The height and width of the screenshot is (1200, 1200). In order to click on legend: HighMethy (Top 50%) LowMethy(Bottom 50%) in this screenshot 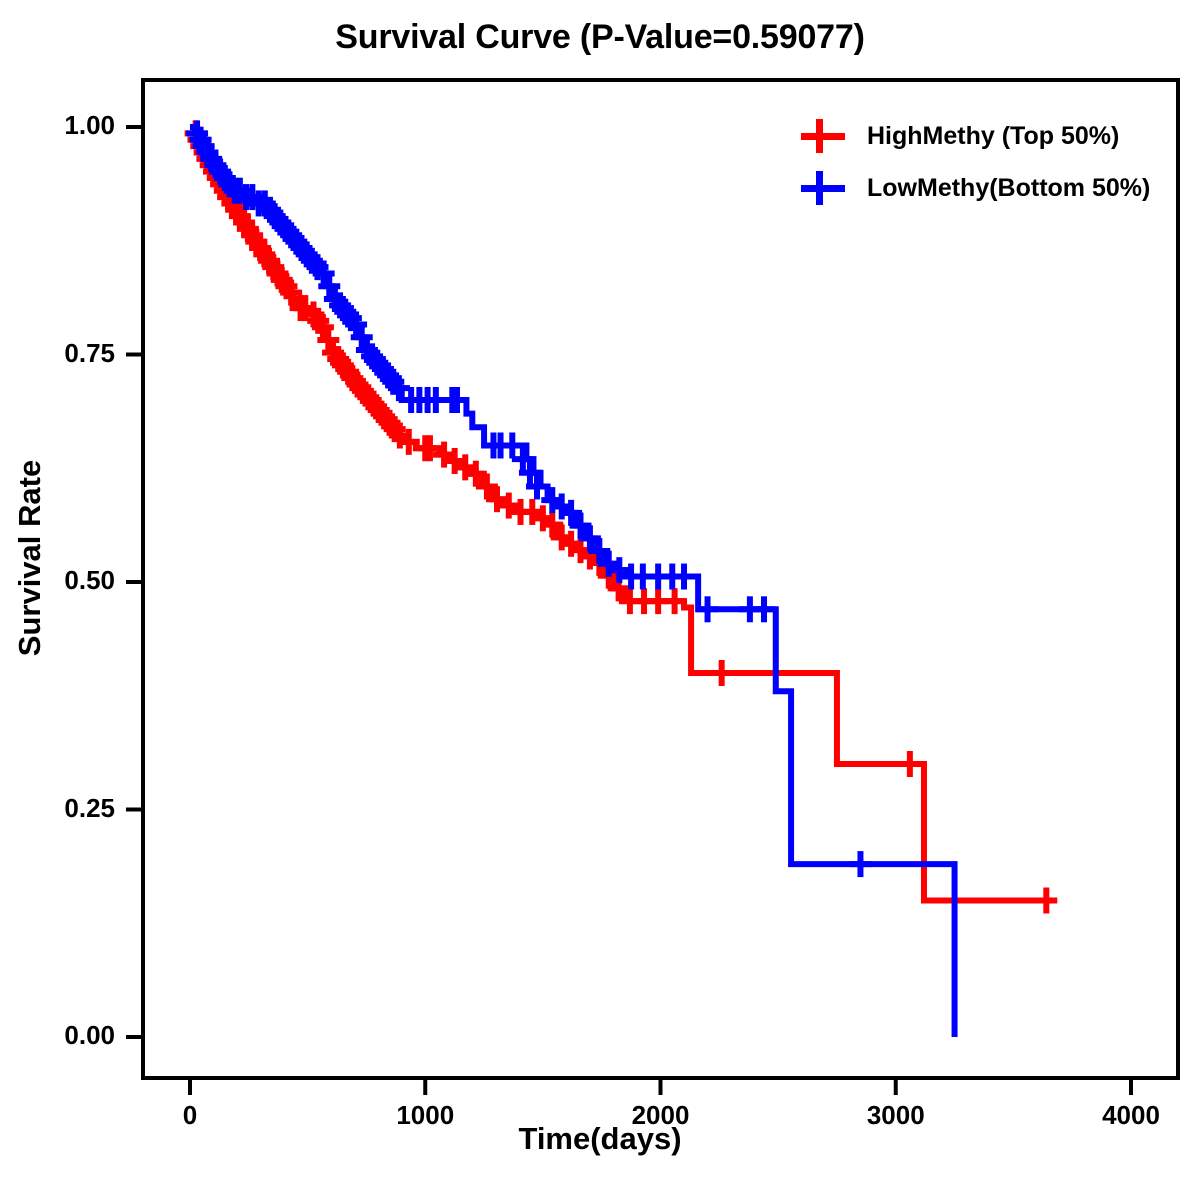, I will do `click(985, 162)`.